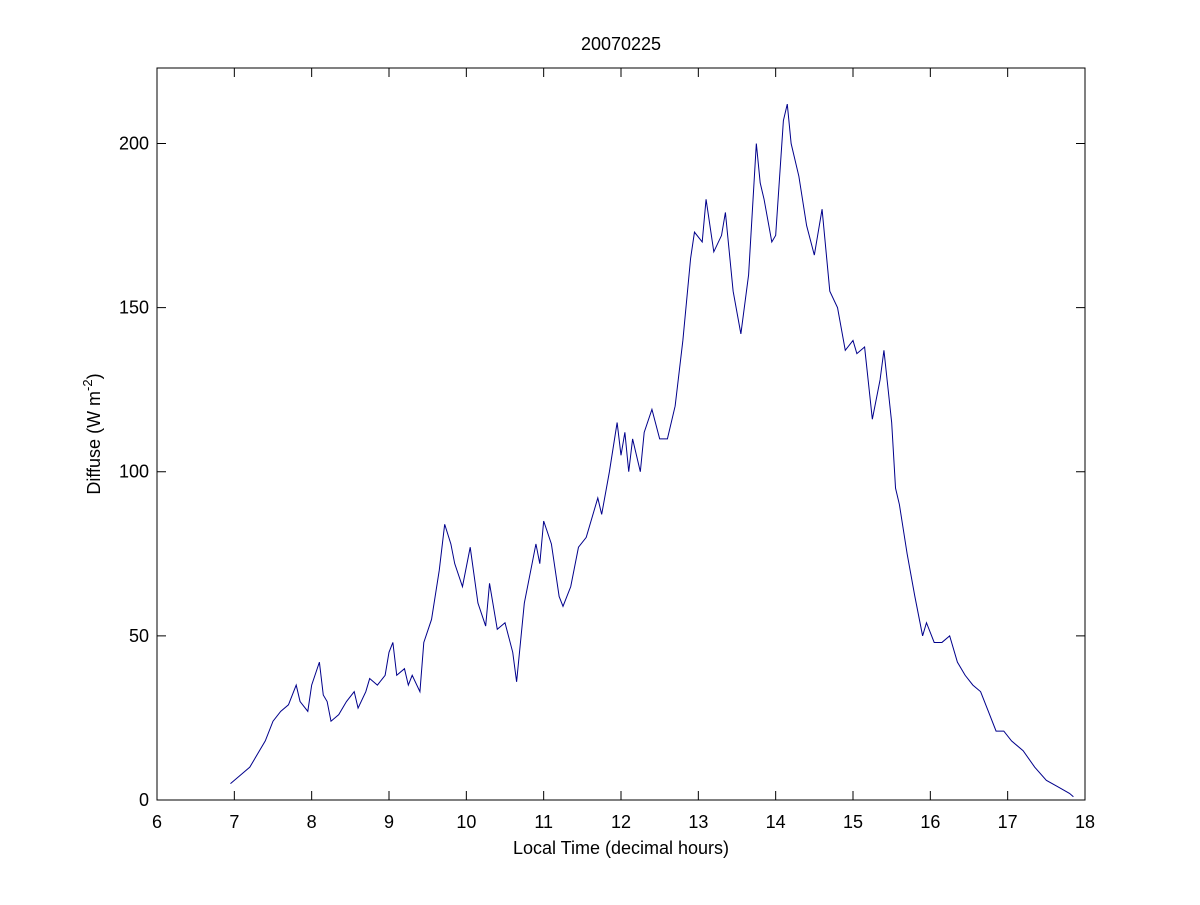  I want to click on x-tick-label: 14, so click(776, 822).